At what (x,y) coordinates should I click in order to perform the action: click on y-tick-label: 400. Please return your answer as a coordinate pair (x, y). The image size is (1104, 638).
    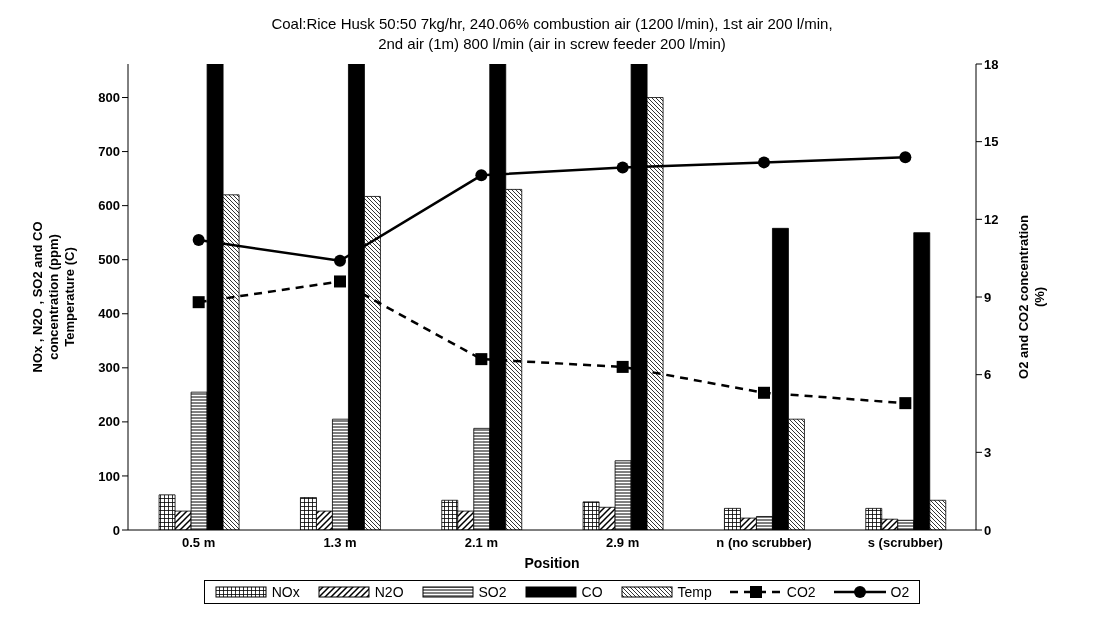
    Looking at the image, I should click on (109, 314).